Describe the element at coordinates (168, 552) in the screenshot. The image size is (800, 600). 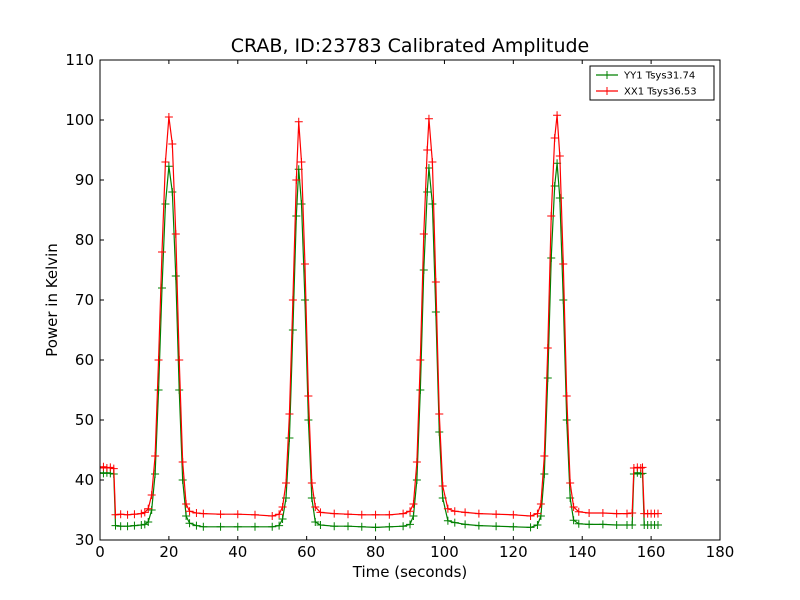
I see `x-tick-label: 20` at that location.